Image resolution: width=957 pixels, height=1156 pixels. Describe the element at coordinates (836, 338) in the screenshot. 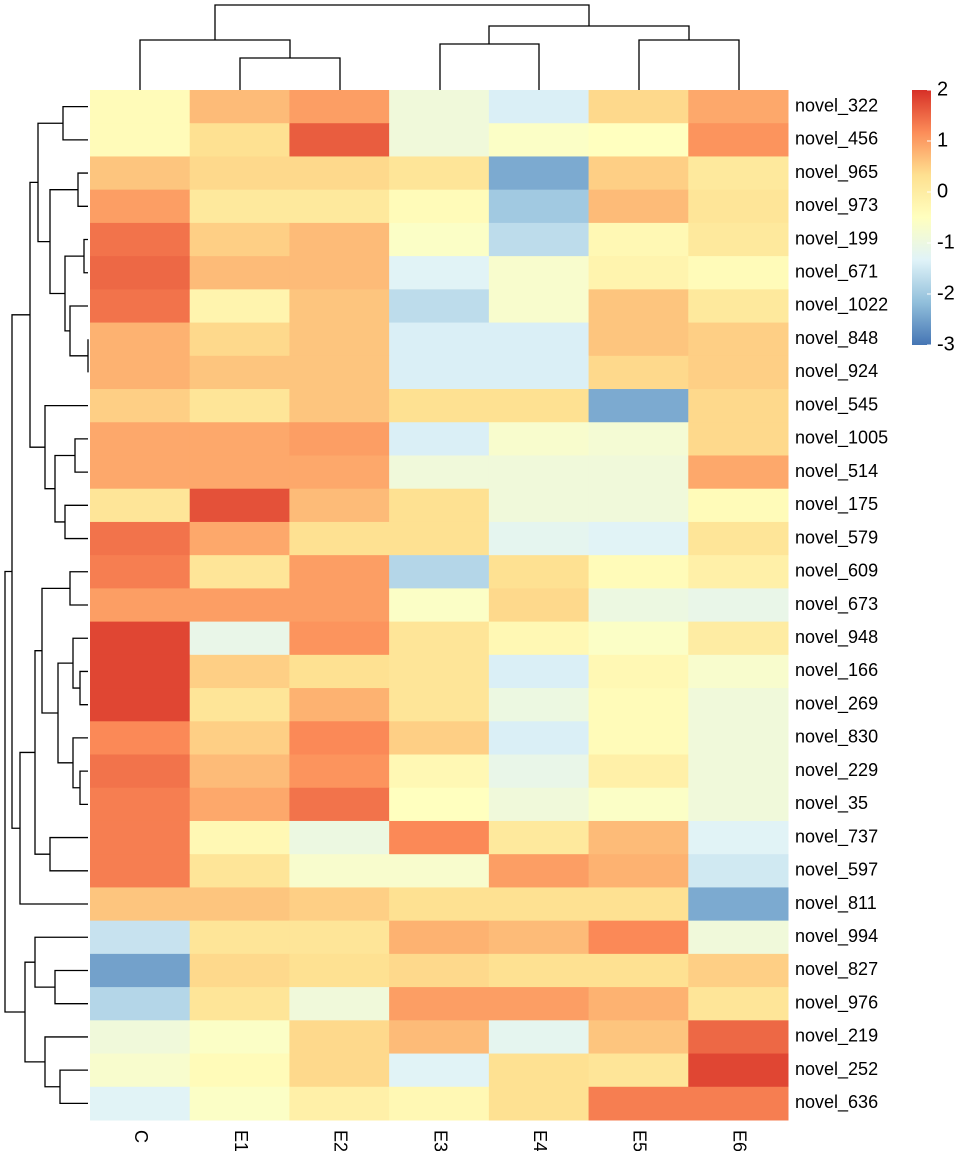

I see `row-label: novel_848` at that location.